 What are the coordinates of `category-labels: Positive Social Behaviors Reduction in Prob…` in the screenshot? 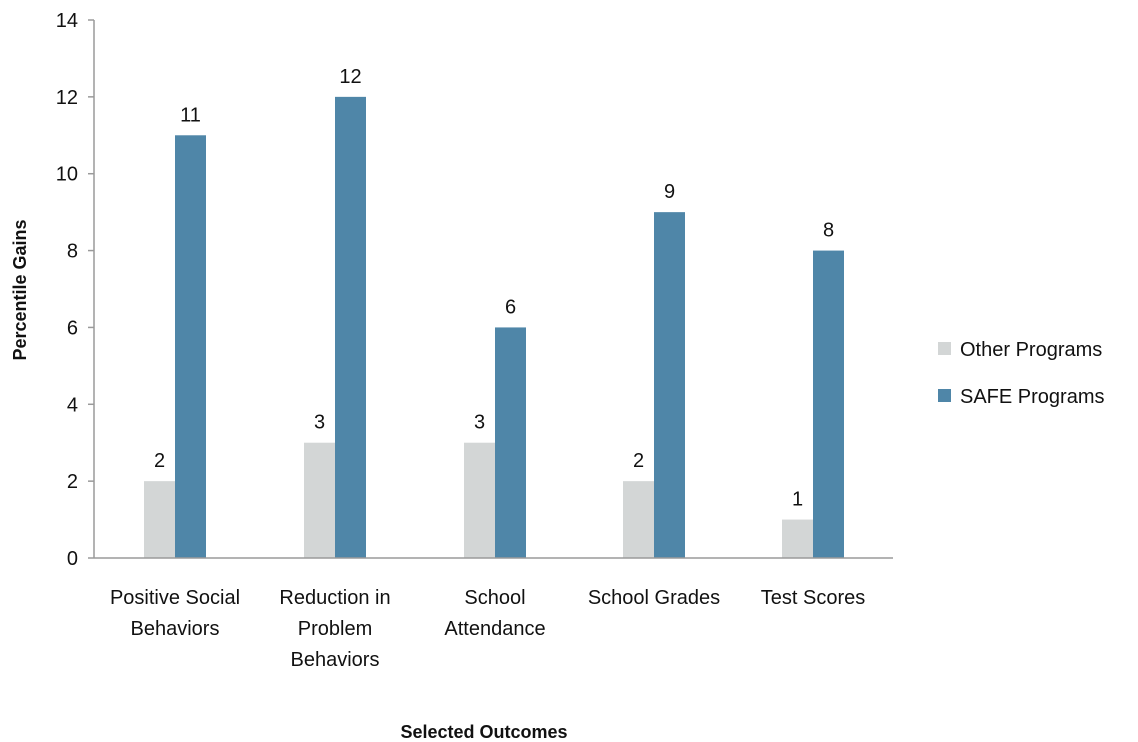 It's located at (487, 629).